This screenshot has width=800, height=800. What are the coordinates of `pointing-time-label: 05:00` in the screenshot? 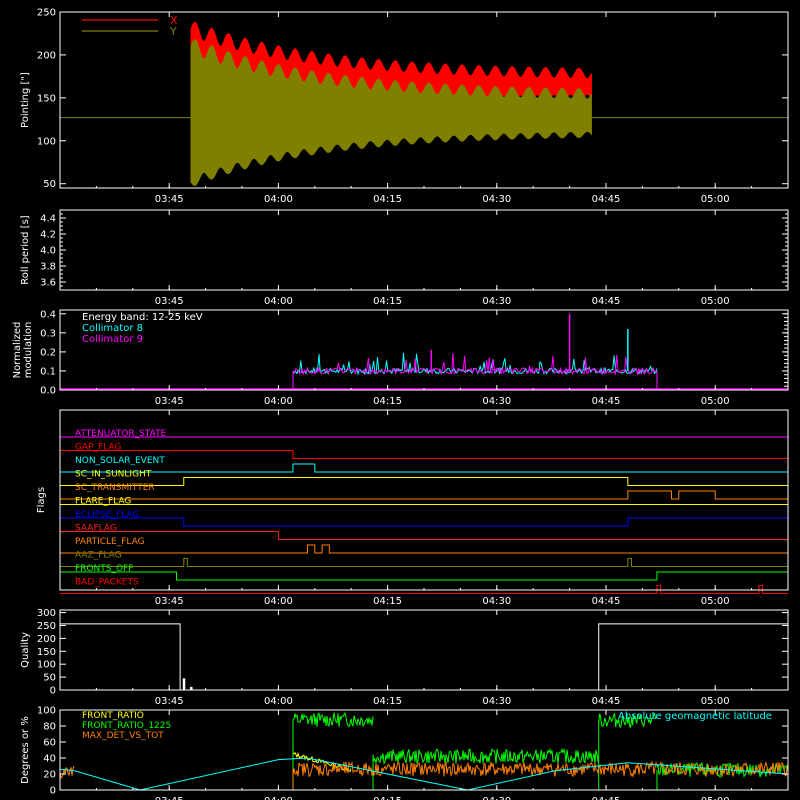 It's located at (715, 199).